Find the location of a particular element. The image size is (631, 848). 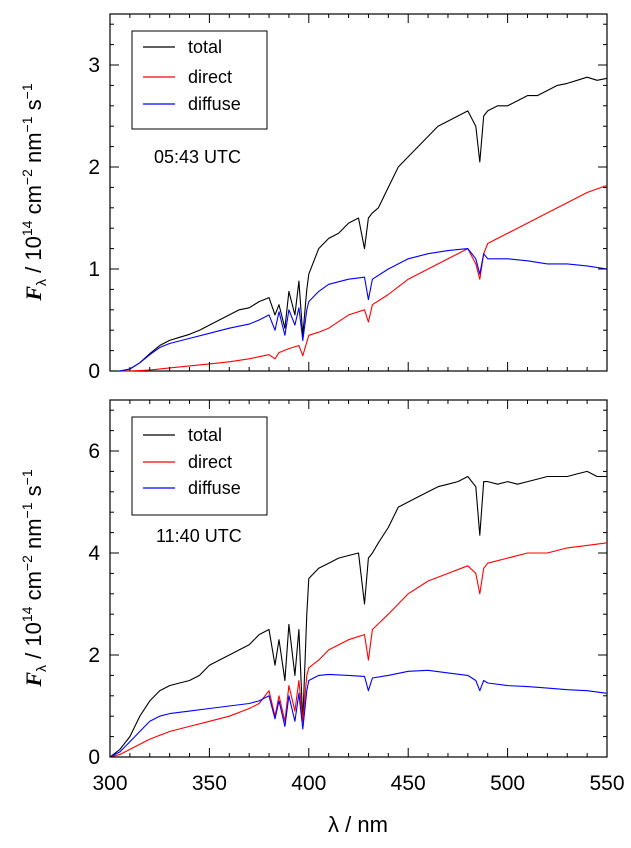

y-tick-label-0-top: 0 is located at coordinates (94, 371).